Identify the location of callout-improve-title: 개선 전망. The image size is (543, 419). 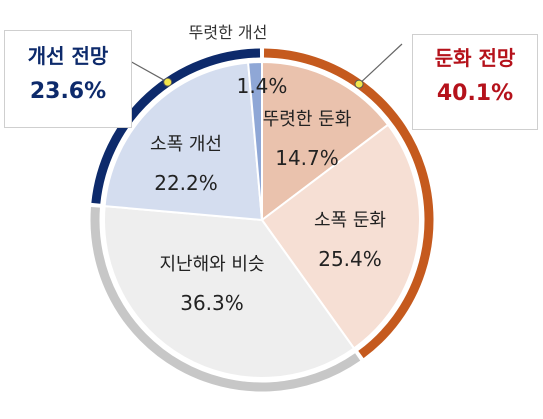
(68, 56).